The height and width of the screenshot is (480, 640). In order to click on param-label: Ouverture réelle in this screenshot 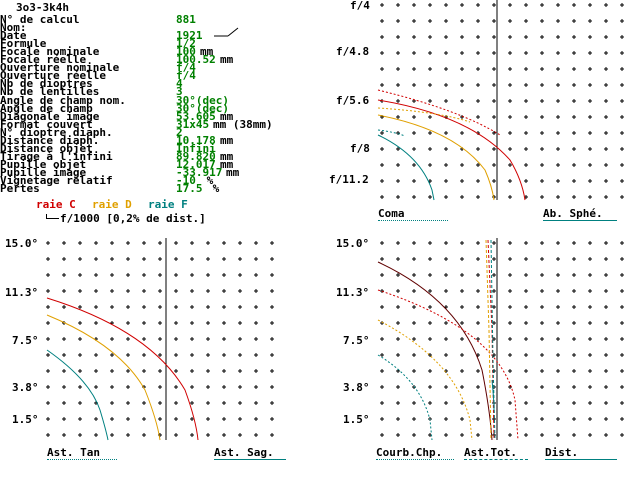, I will do `click(53, 75)`.